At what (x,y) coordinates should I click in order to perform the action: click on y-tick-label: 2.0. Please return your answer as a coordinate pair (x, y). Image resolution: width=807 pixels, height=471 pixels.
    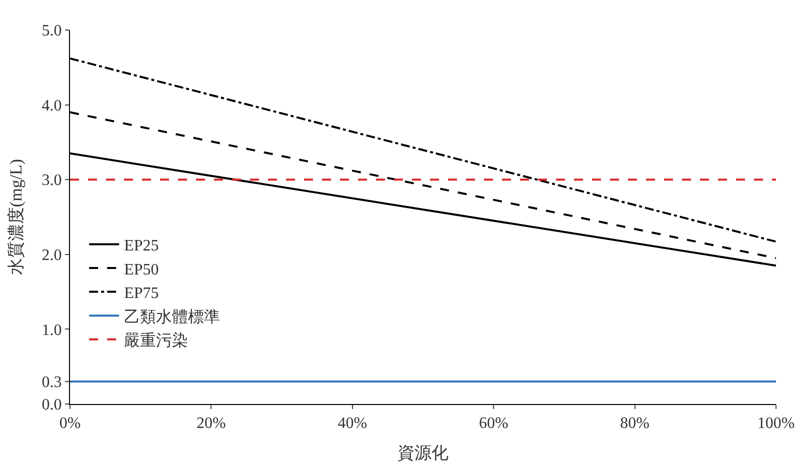
    Looking at the image, I should click on (52, 255).